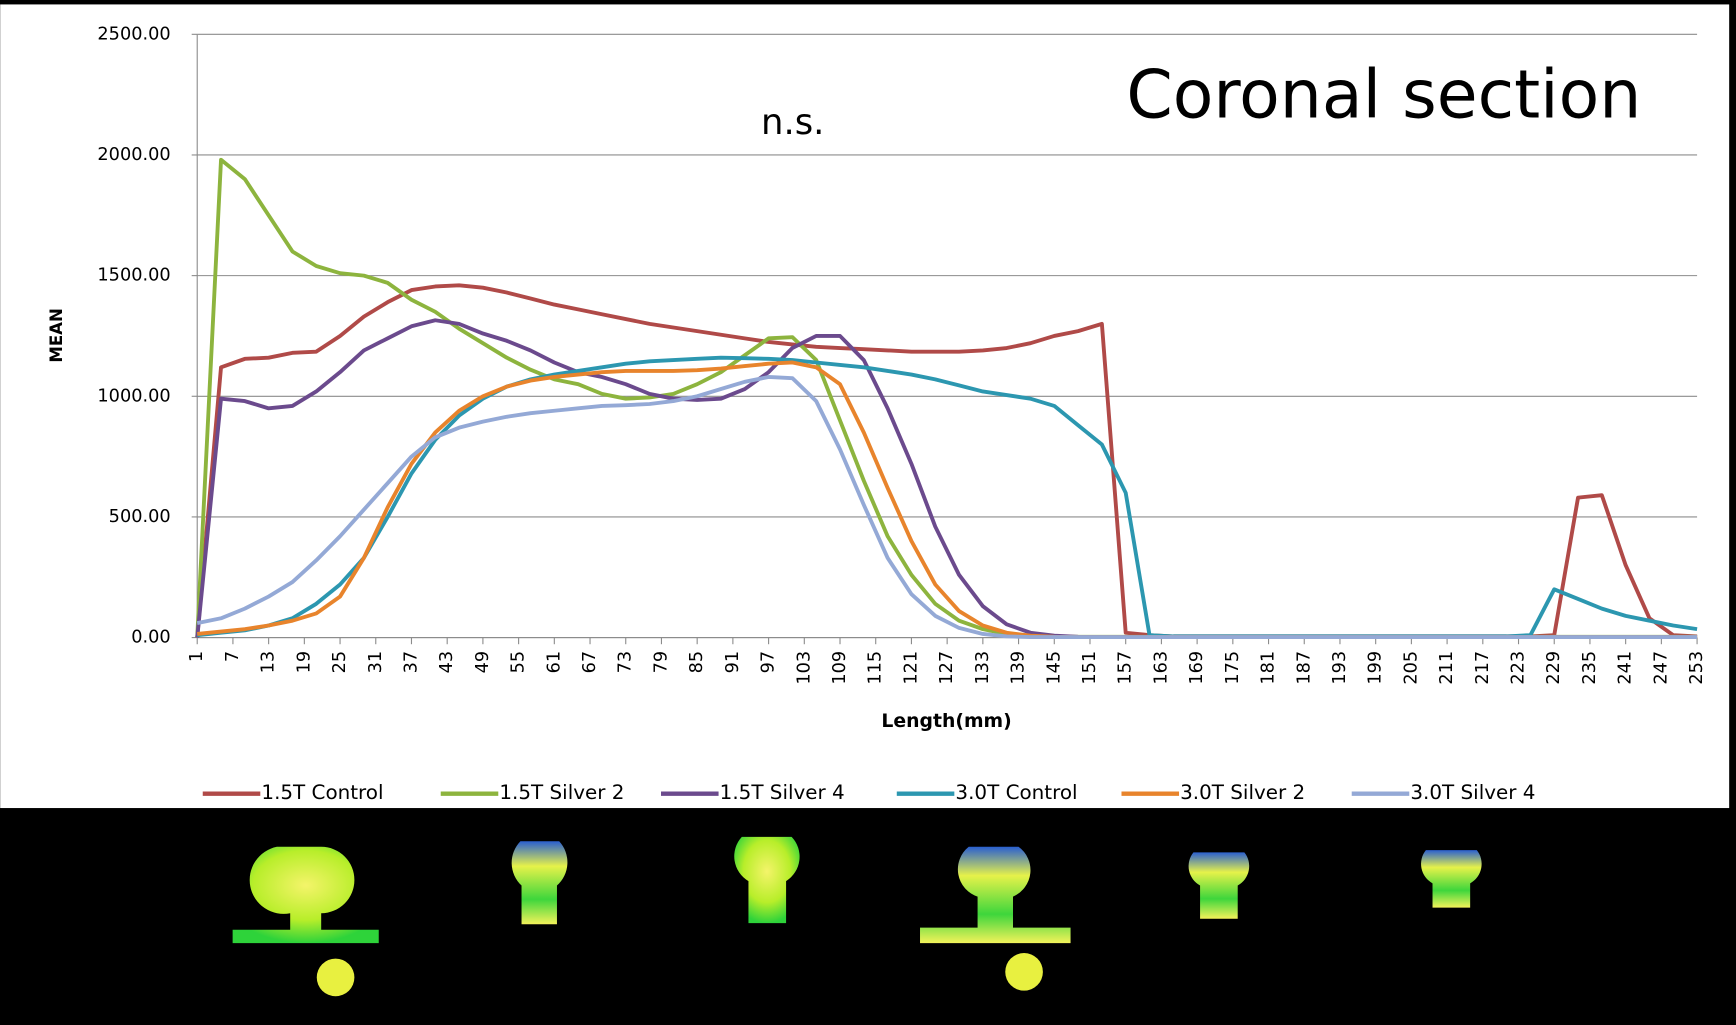 Image resolution: width=1736 pixels, height=1025 pixels. Describe the element at coordinates (411, 662) in the screenshot. I see `x-tick-label: 37` at that location.